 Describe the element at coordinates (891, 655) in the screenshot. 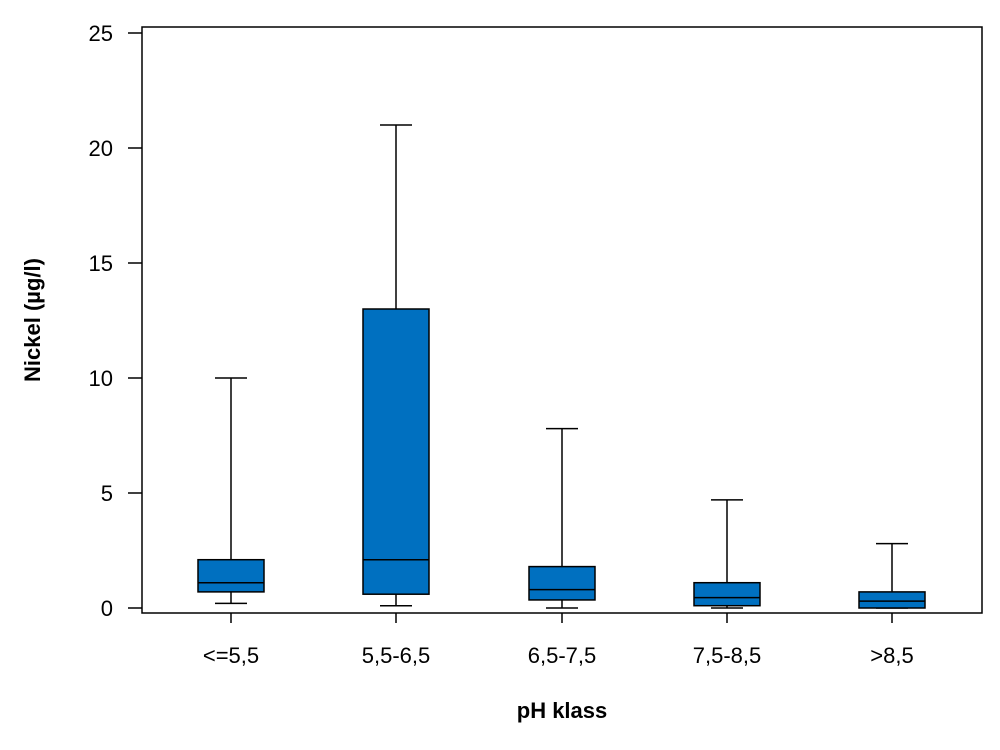

I see `x-tick-label: >8,5` at that location.